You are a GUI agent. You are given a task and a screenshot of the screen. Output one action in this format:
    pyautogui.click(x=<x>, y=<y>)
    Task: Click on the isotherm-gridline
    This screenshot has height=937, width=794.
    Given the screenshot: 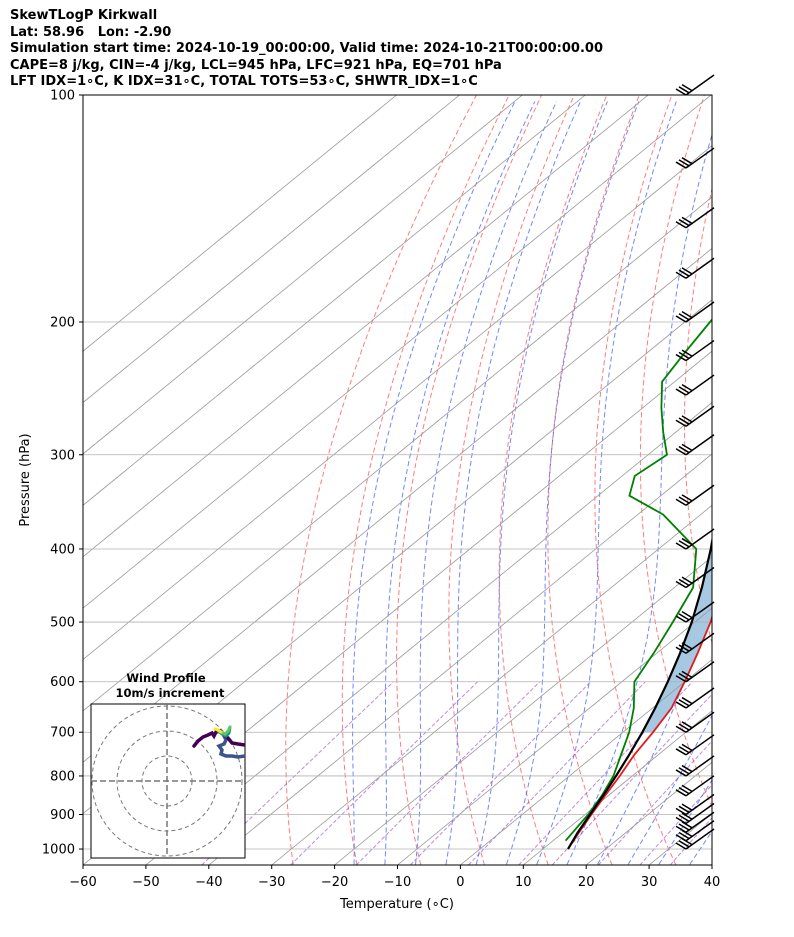 What is the action you would take?
    pyautogui.click(x=617, y=787)
    